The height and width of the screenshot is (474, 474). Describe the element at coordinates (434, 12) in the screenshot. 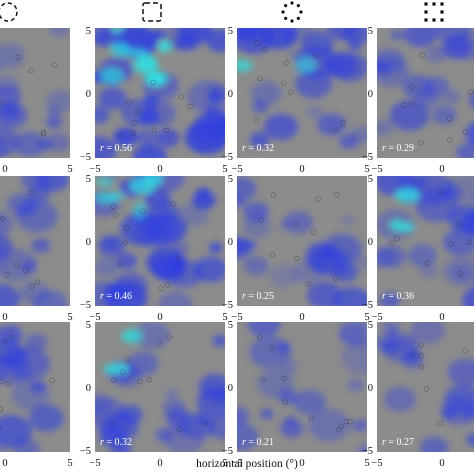

I see `square-dots-grid-icon` at that location.